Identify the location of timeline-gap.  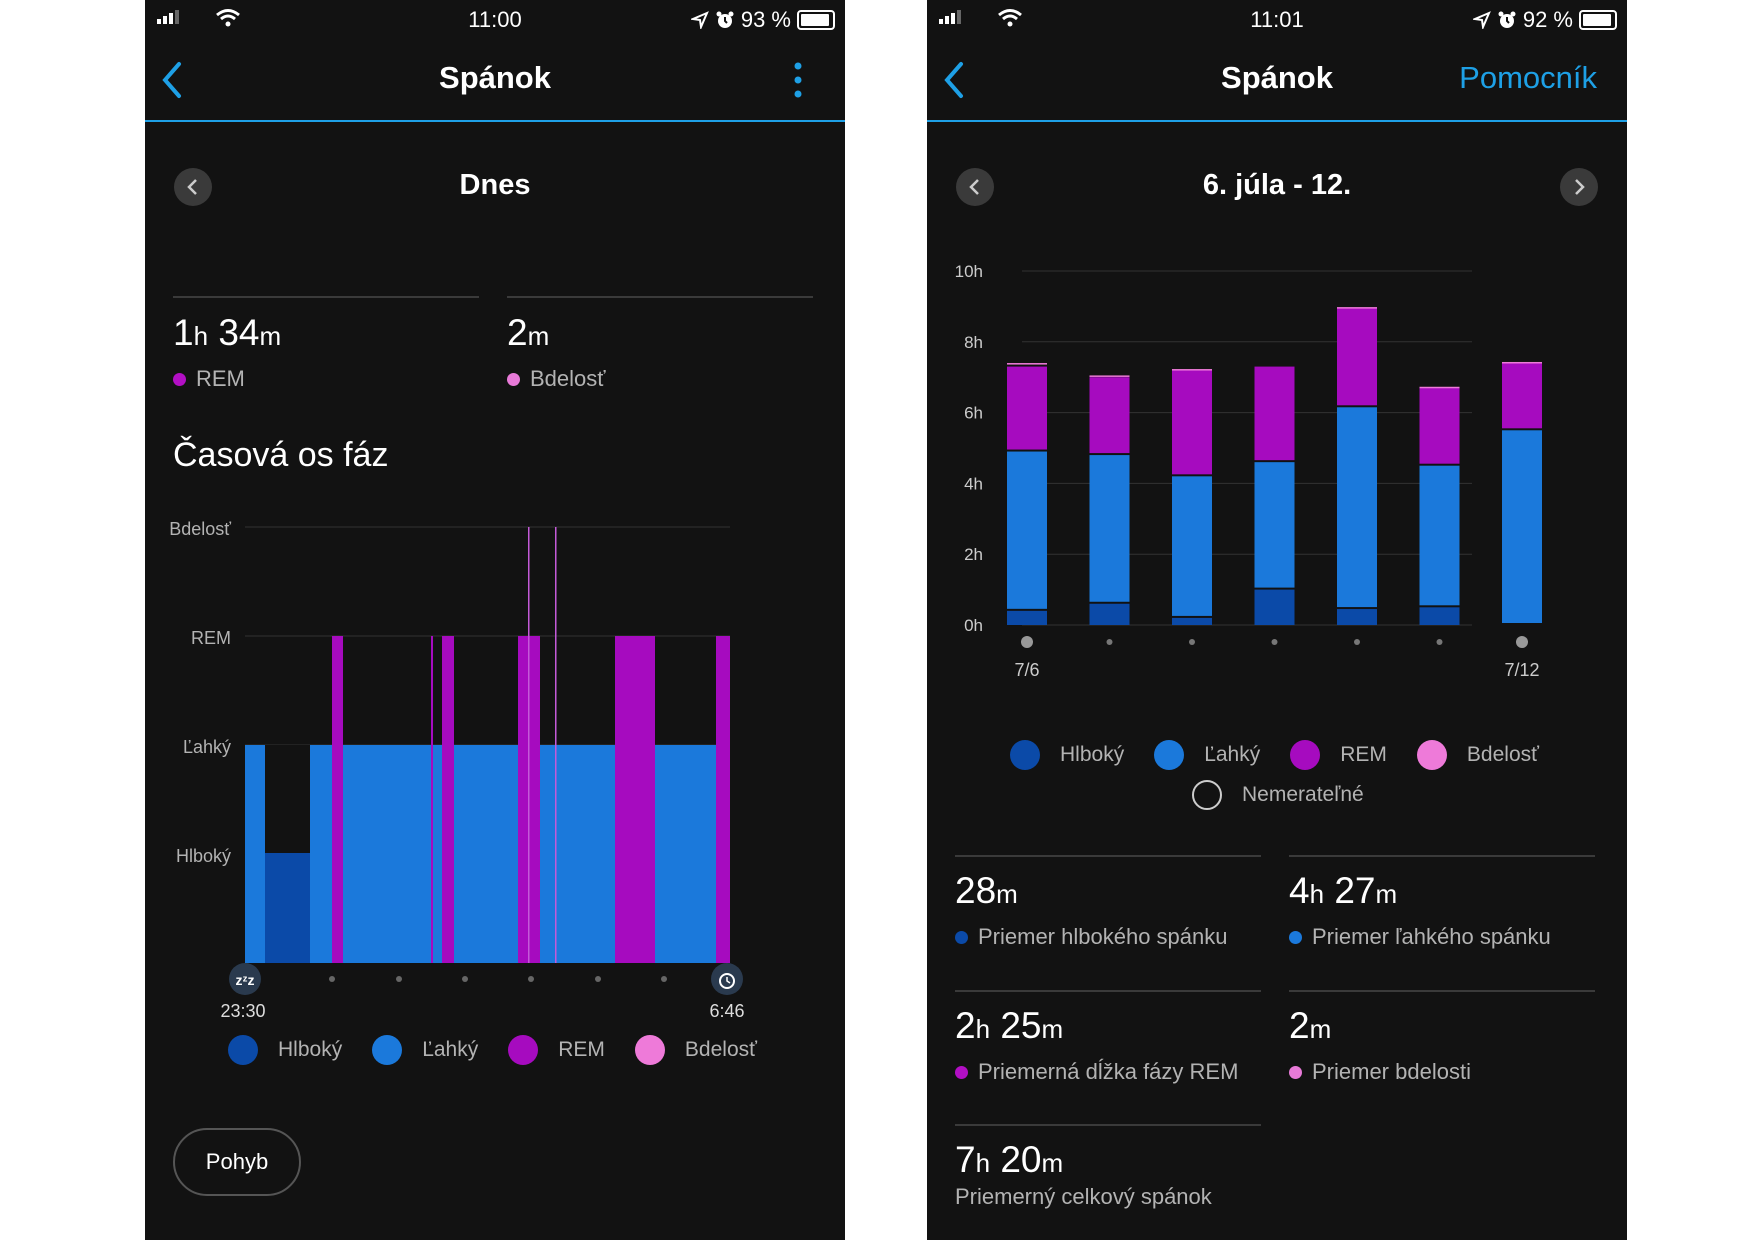
(287, 799).